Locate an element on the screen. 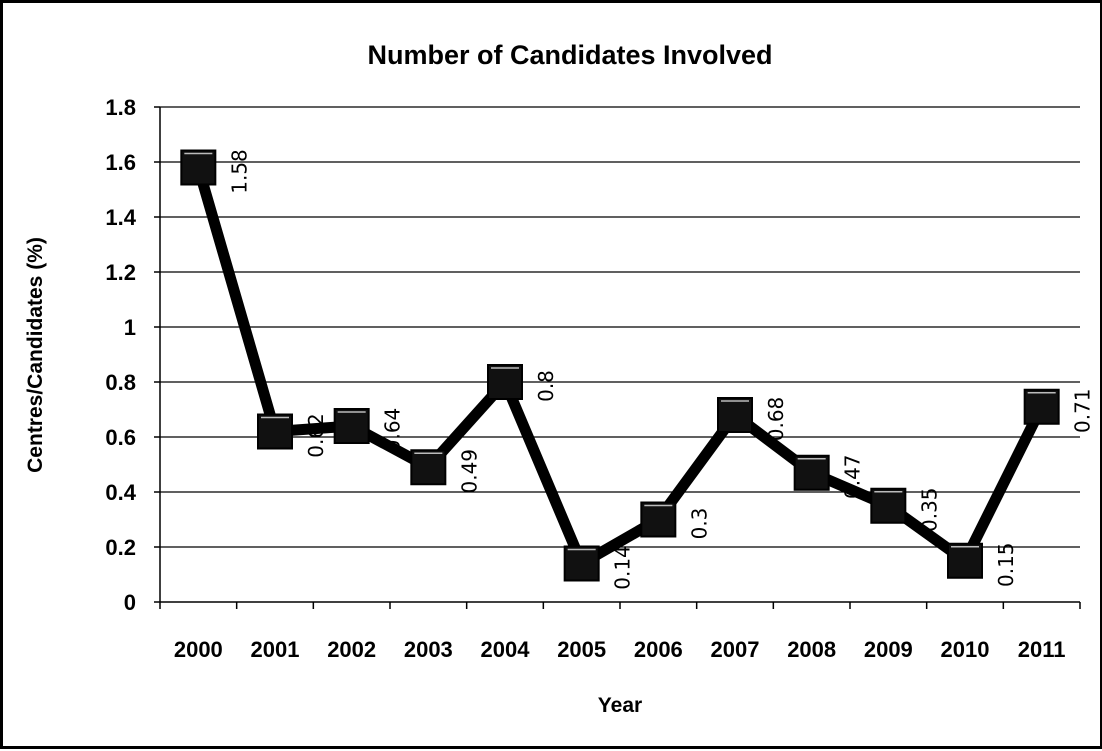  y-tick-label: 1.2 is located at coordinates (120, 272).